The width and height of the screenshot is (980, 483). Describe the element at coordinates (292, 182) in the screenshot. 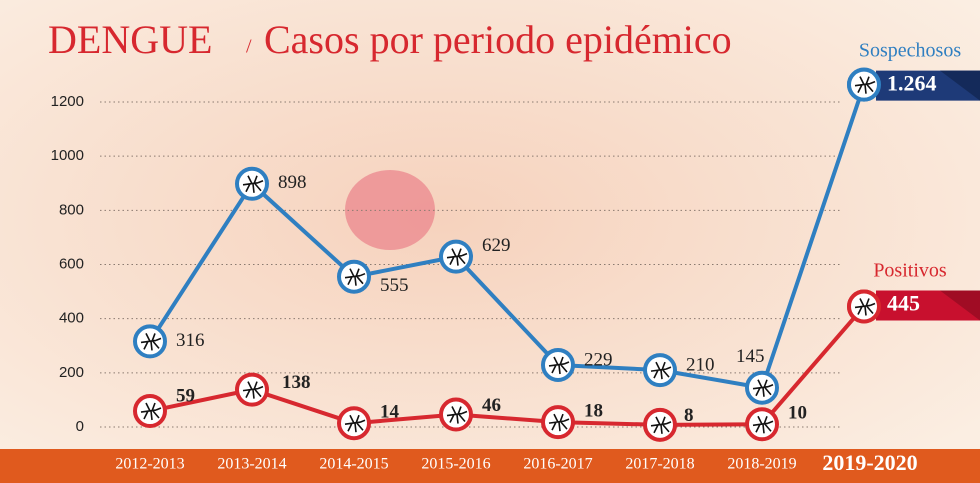

I see `value-label: 898` at that location.